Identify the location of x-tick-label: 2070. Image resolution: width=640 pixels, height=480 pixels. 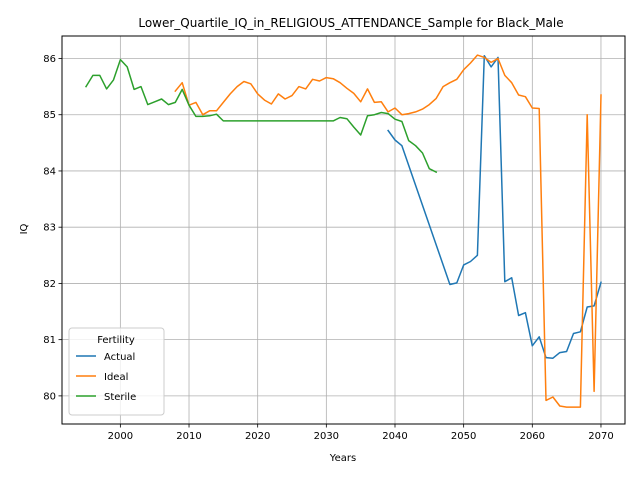
(600, 436).